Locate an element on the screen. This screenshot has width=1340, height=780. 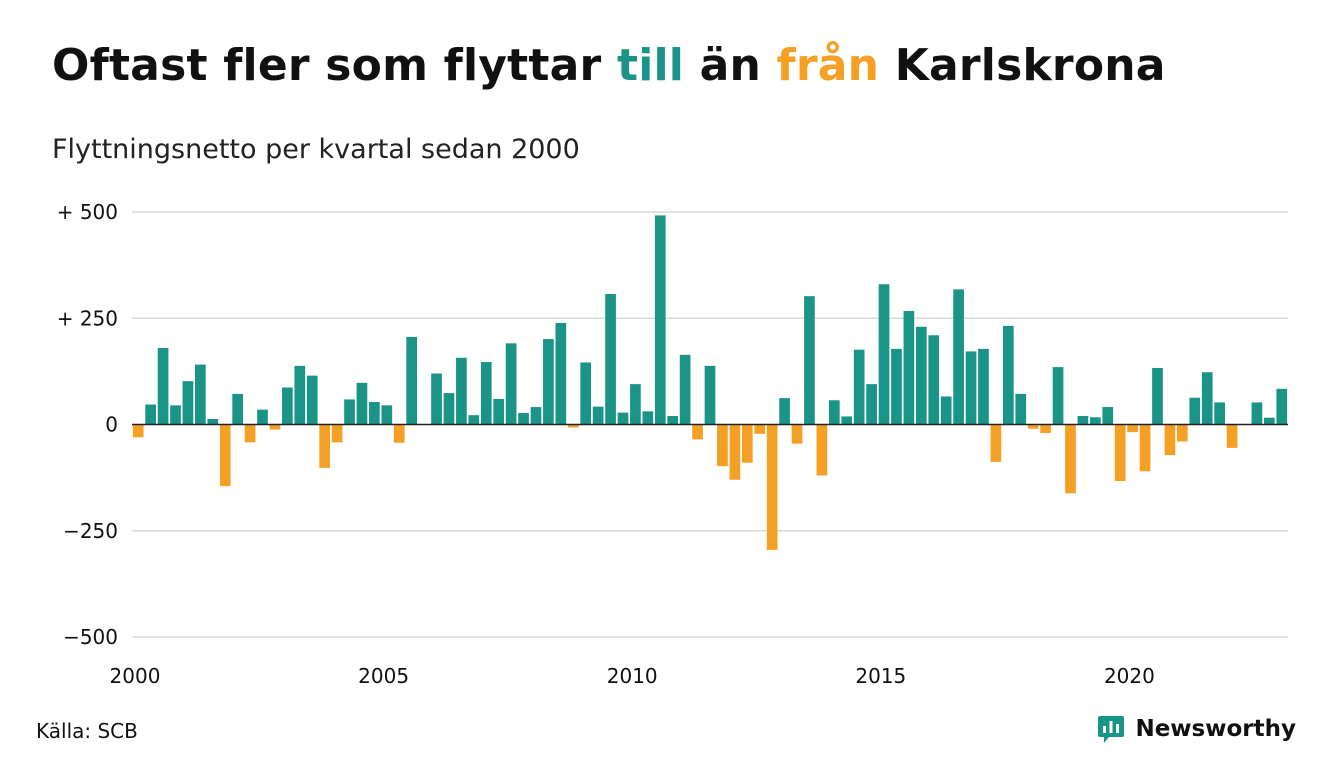
chart-subtitle: Flyttningsnetto per kvartal sedan 2000 is located at coordinates (316, 149).